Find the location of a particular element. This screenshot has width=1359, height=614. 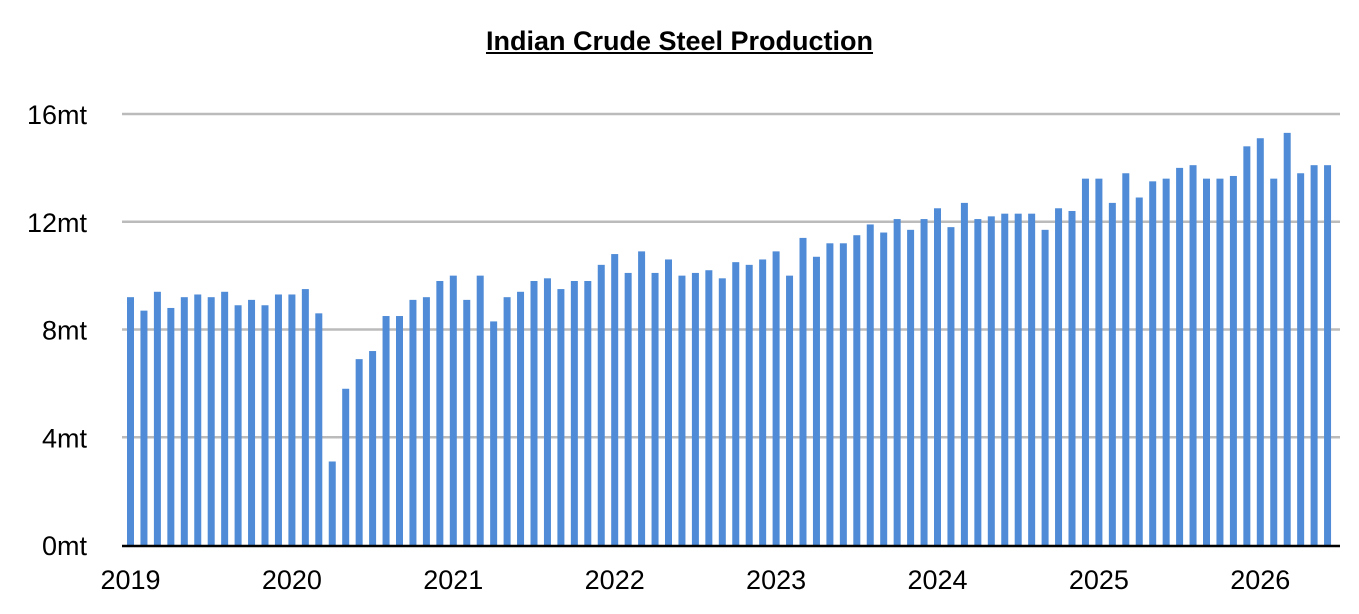

x-tick-label: 2020 is located at coordinates (292, 580).